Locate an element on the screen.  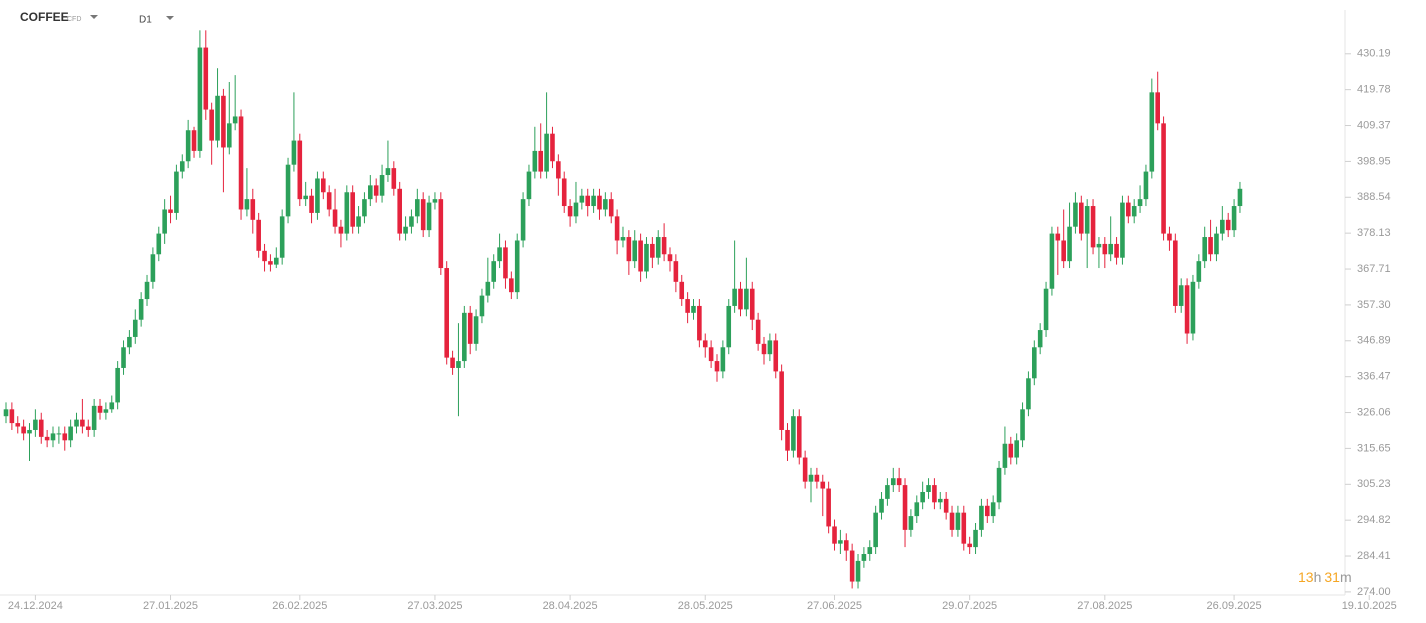
x-tick-label: 29.07.2025 is located at coordinates (969, 606).